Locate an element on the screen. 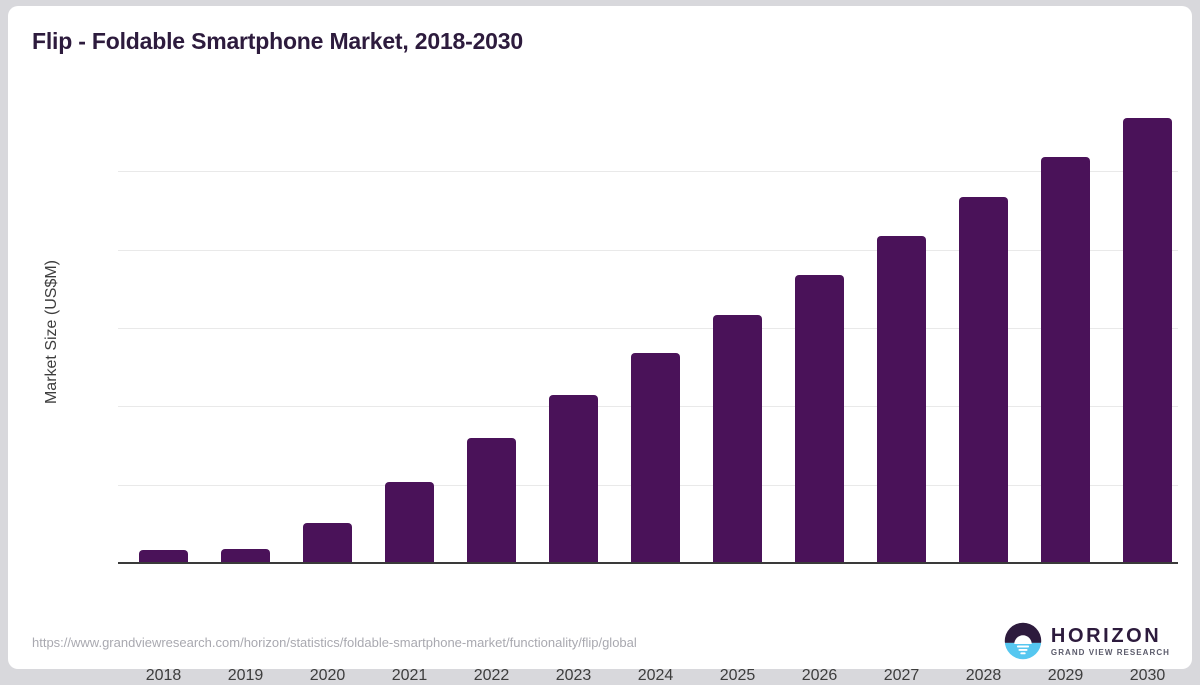 This screenshot has width=1200, height=685. x-axis-tick-label: 2023 is located at coordinates (573, 675).